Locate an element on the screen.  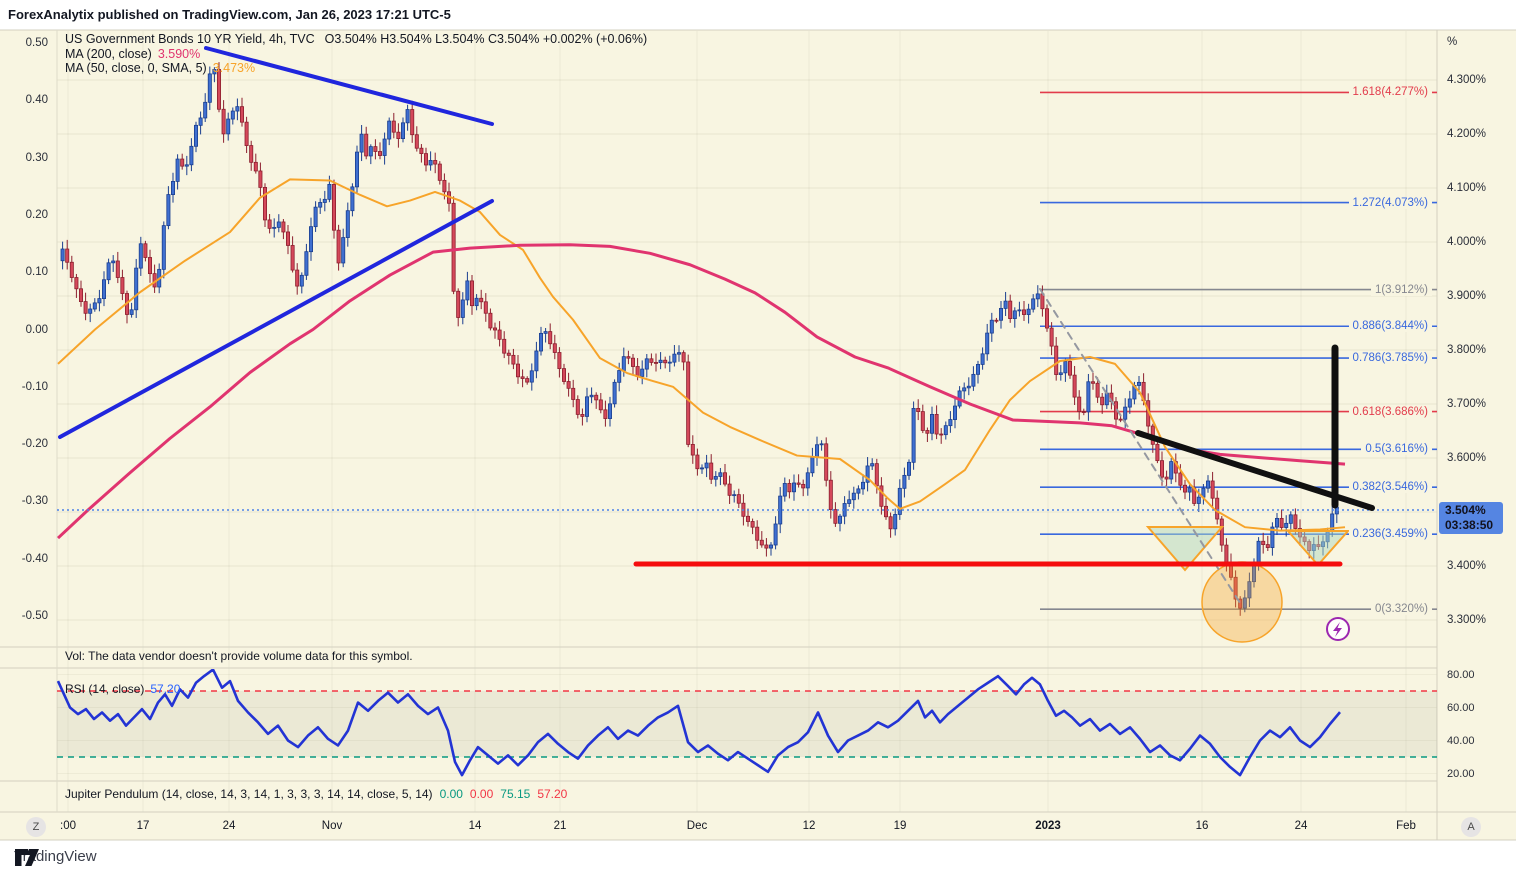
date-axis-tick: 12 is located at coordinates (809, 826).